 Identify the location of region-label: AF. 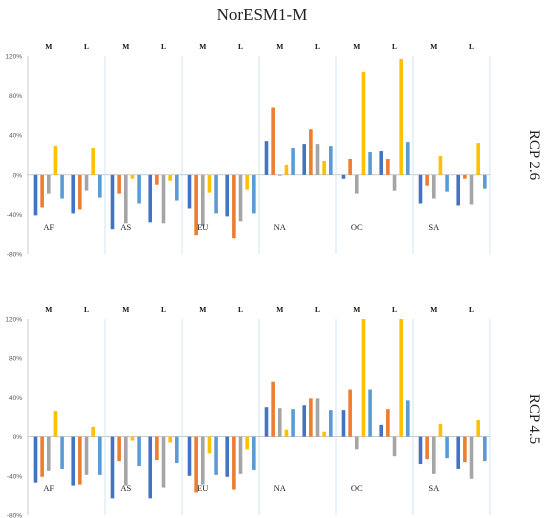
(48, 227).